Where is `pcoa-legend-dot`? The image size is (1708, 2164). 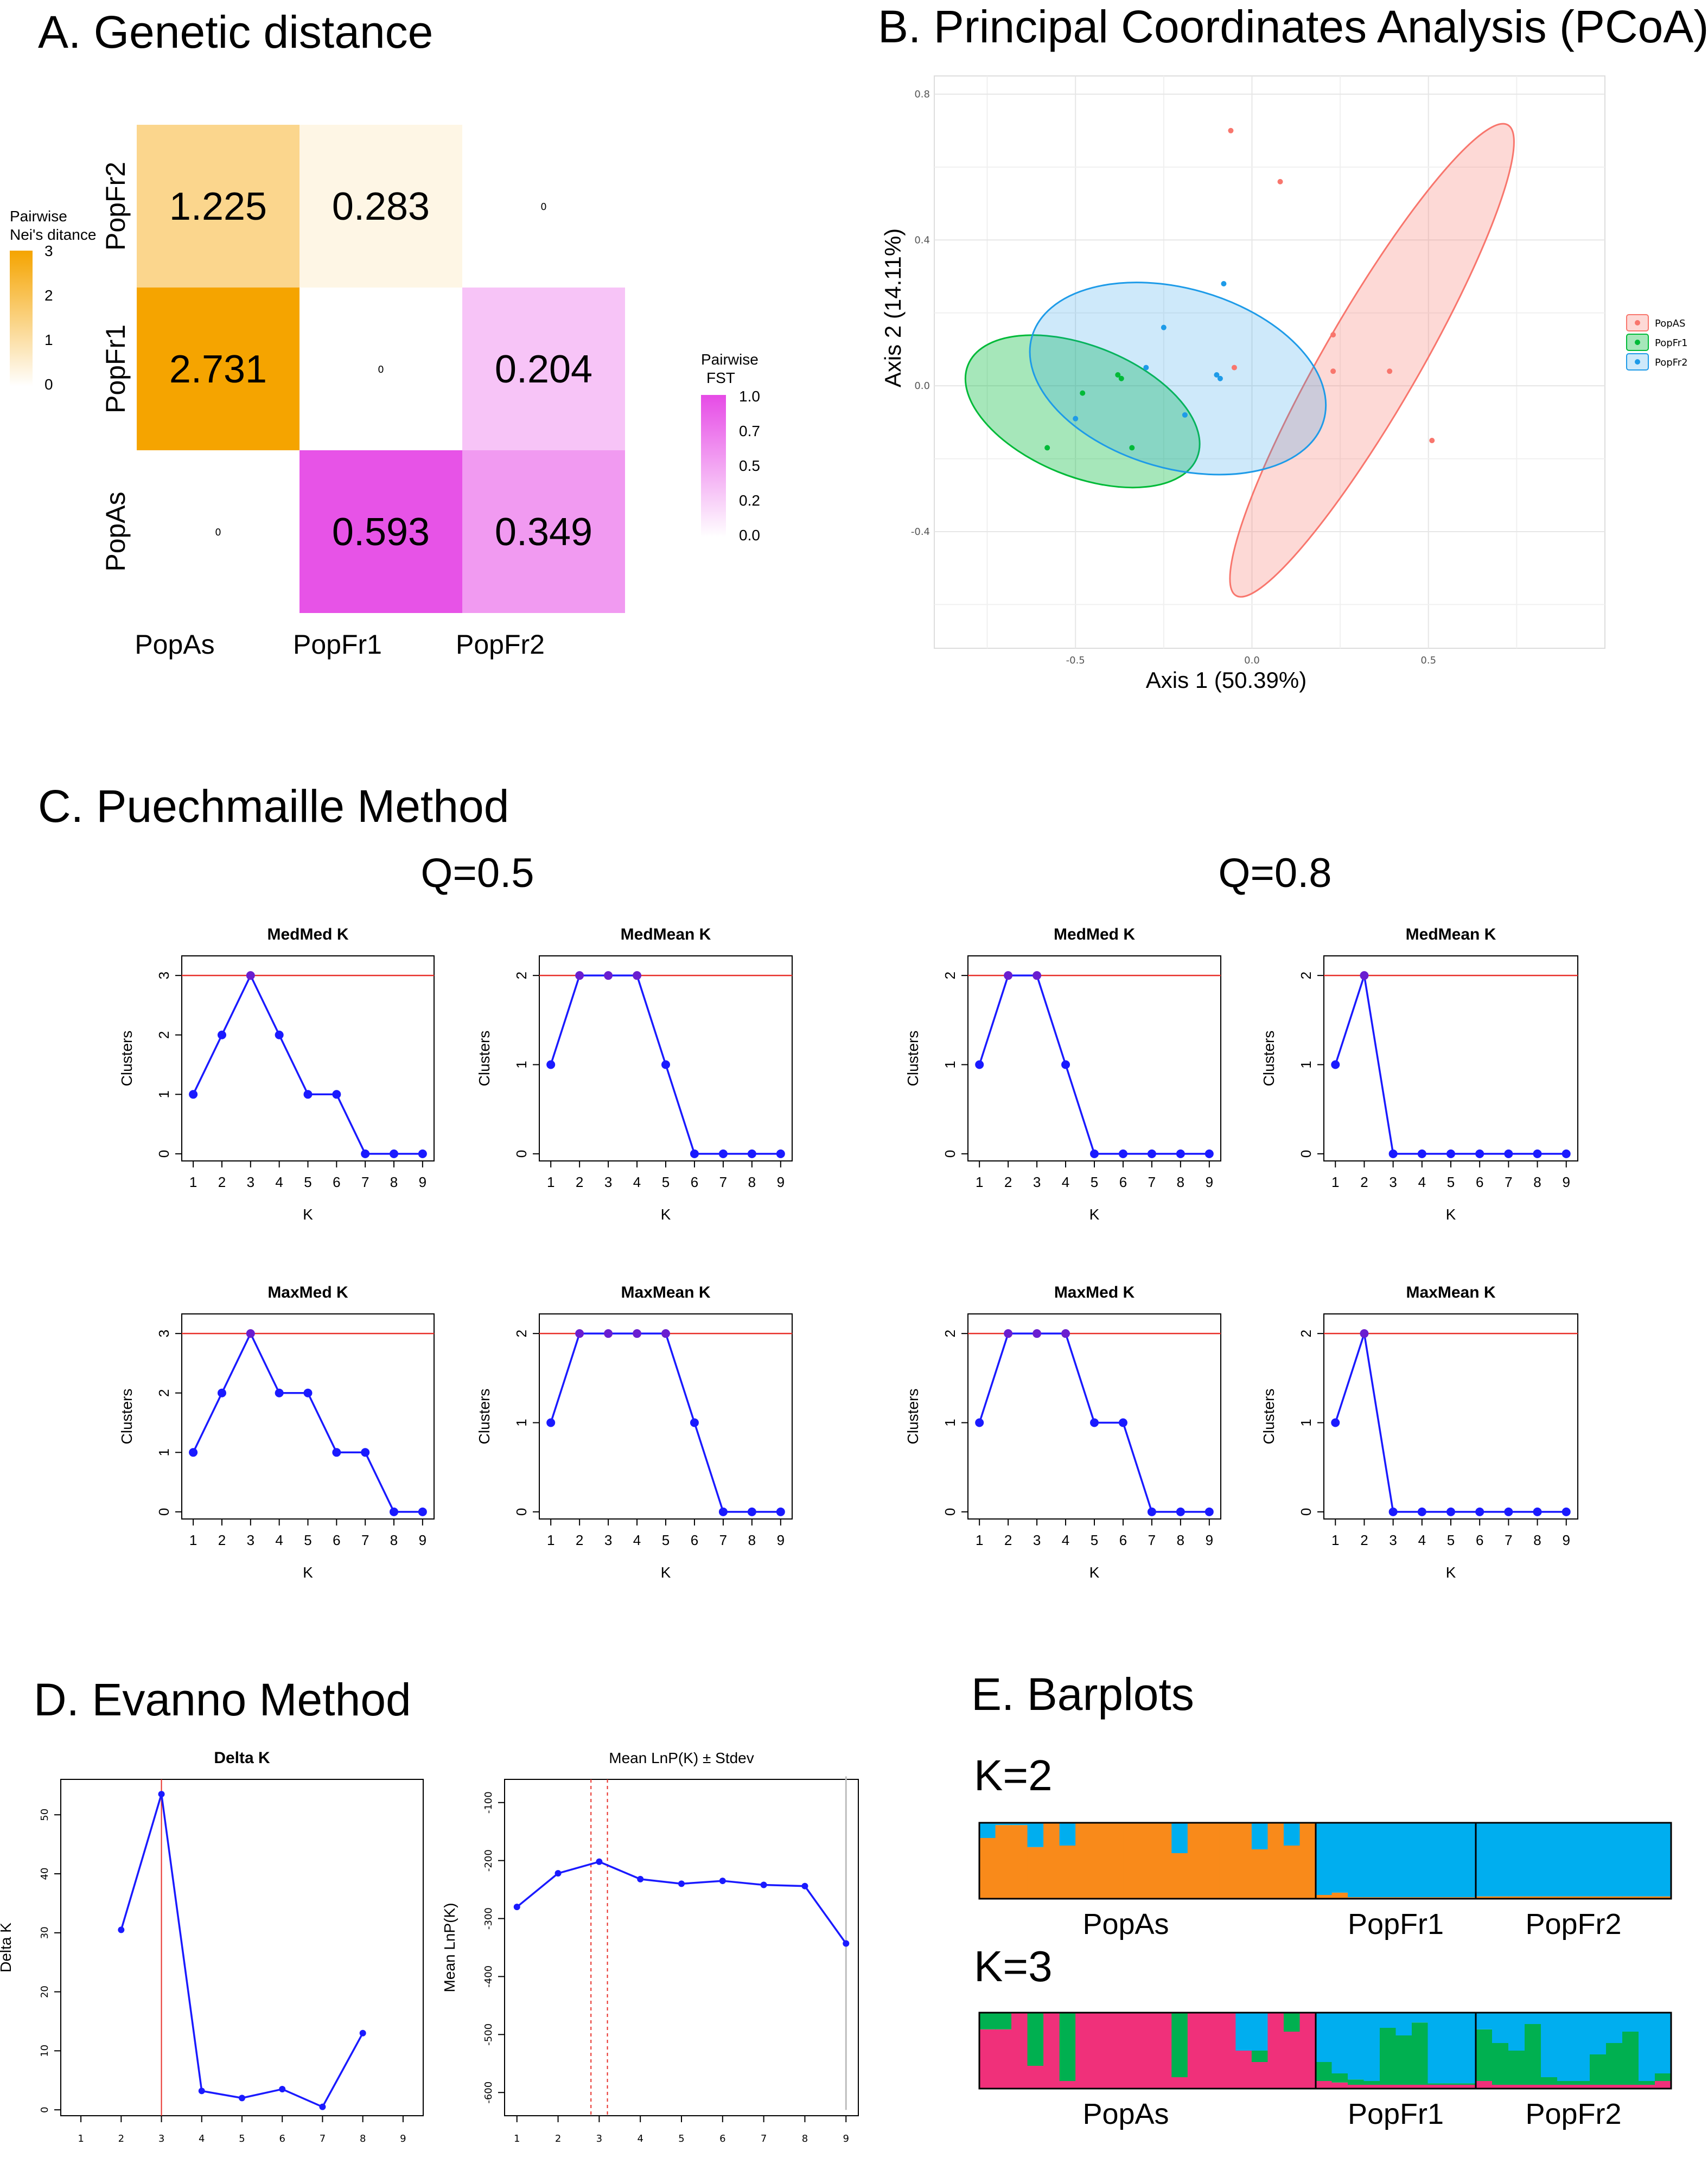
pcoa-legend-dot is located at coordinates (1637, 322).